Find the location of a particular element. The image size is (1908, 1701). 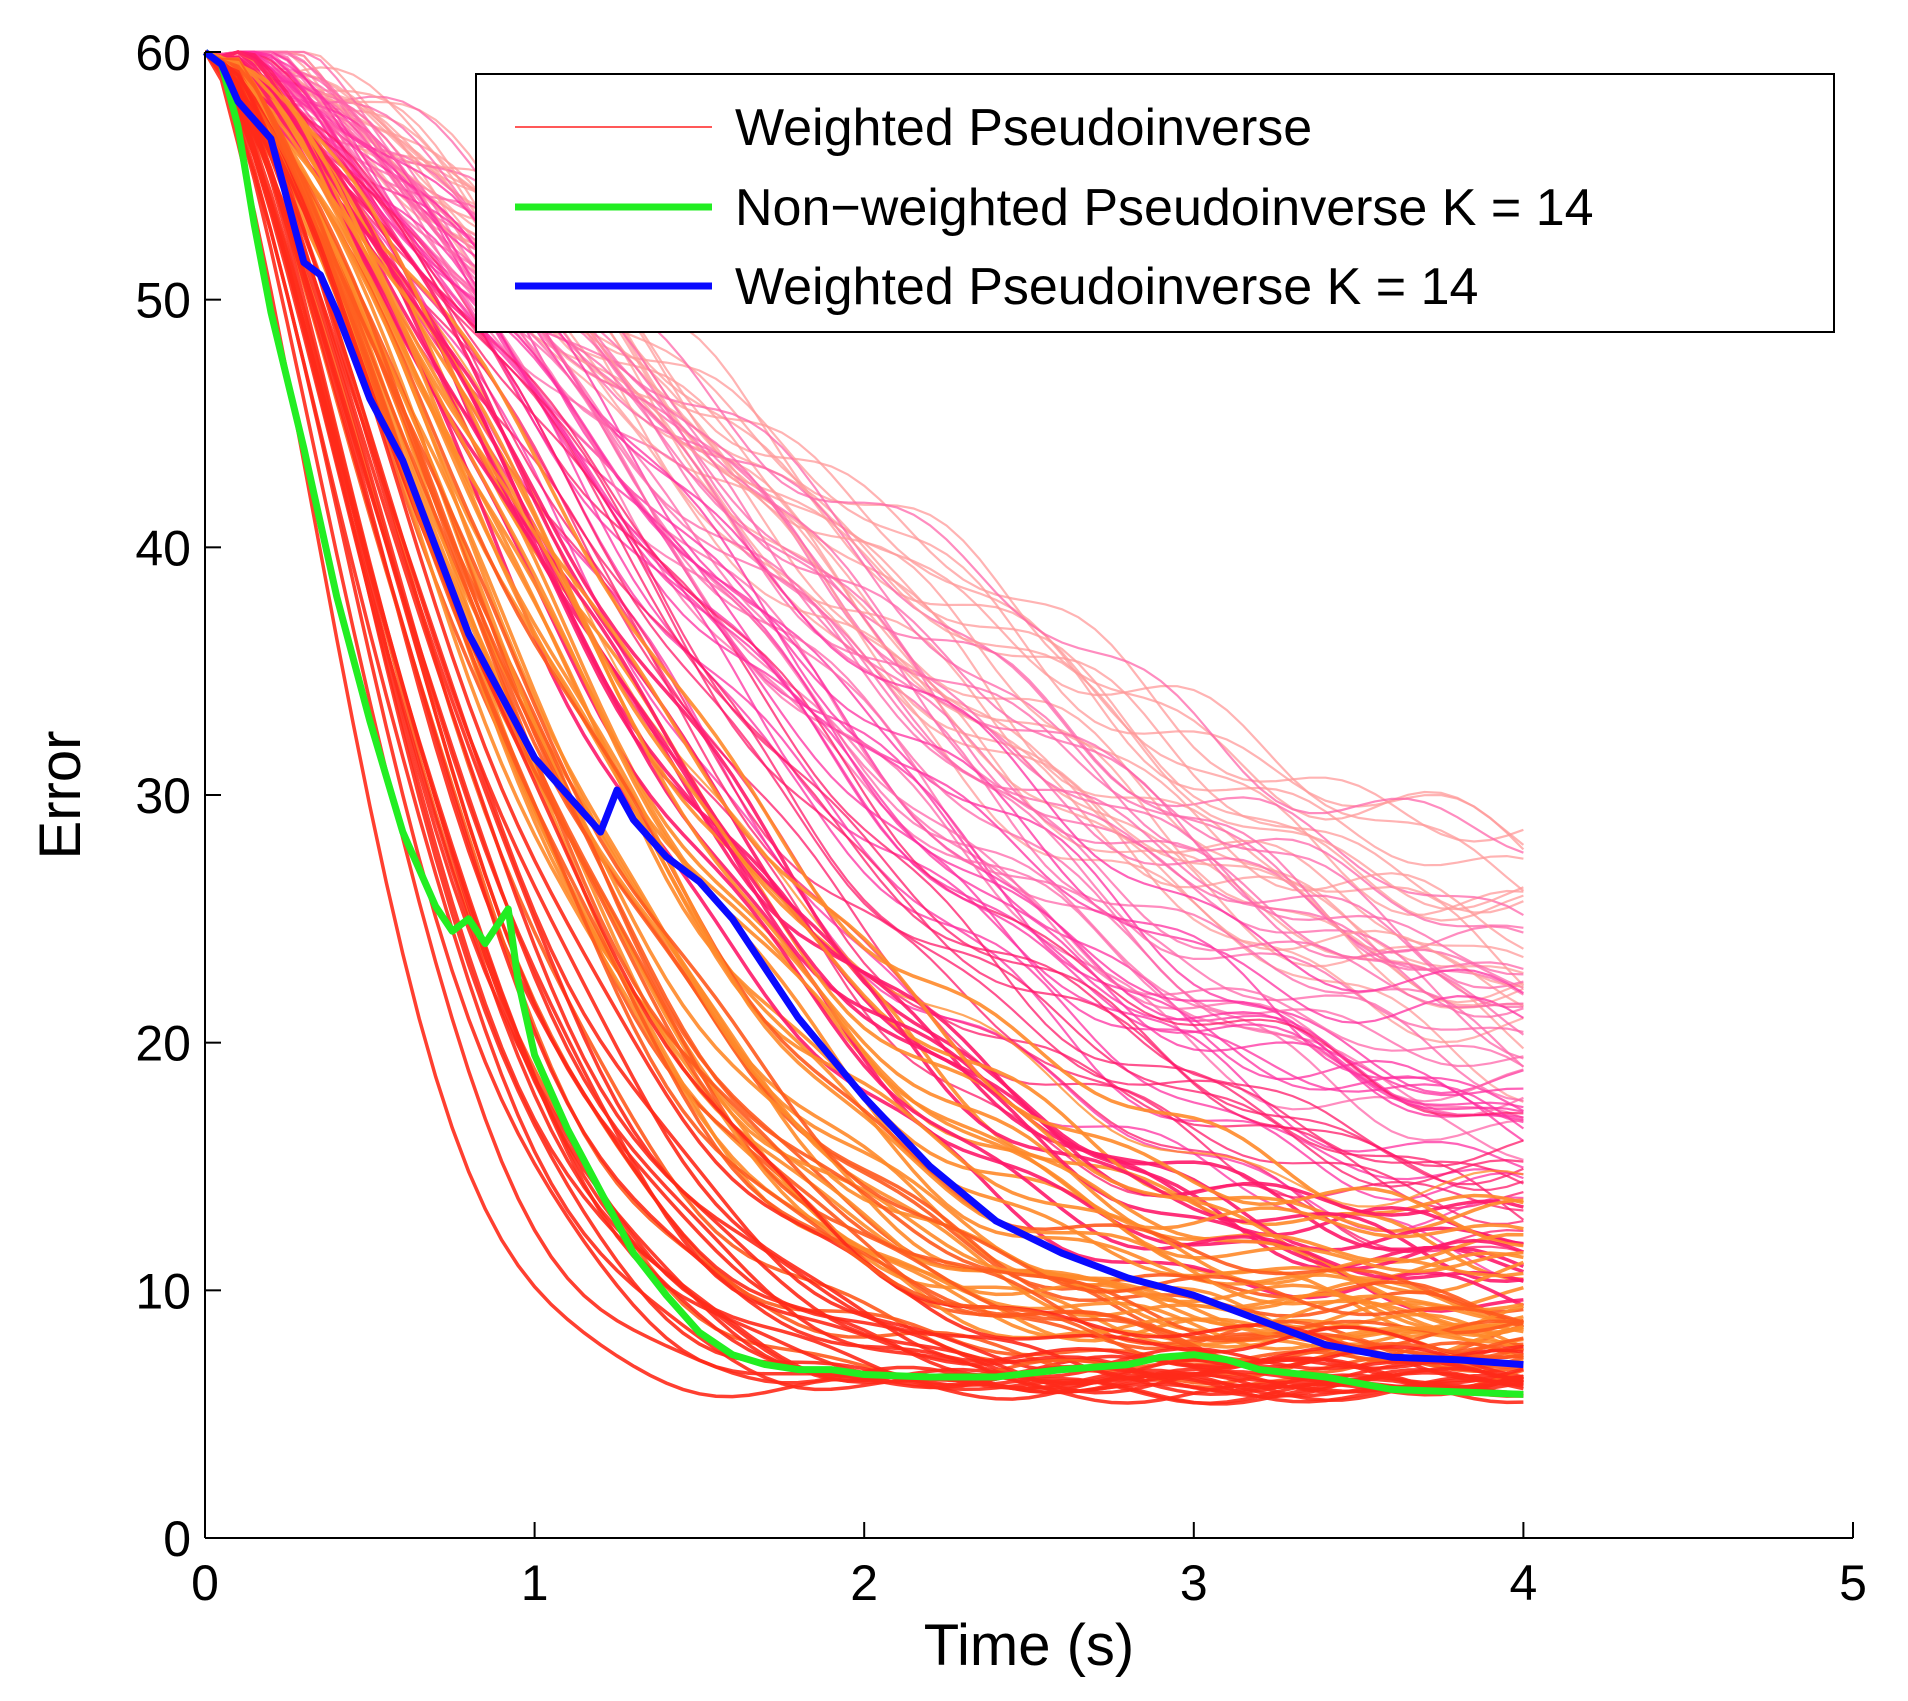

x-tick-label: 5 is located at coordinates (1853, 1583).